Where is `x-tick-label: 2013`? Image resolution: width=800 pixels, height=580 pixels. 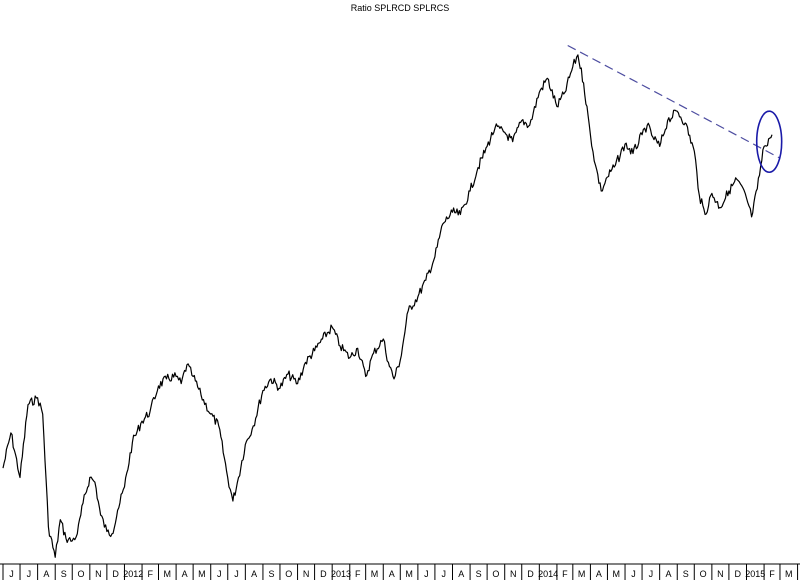 x-tick-label: 2013 is located at coordinates (341, 574).